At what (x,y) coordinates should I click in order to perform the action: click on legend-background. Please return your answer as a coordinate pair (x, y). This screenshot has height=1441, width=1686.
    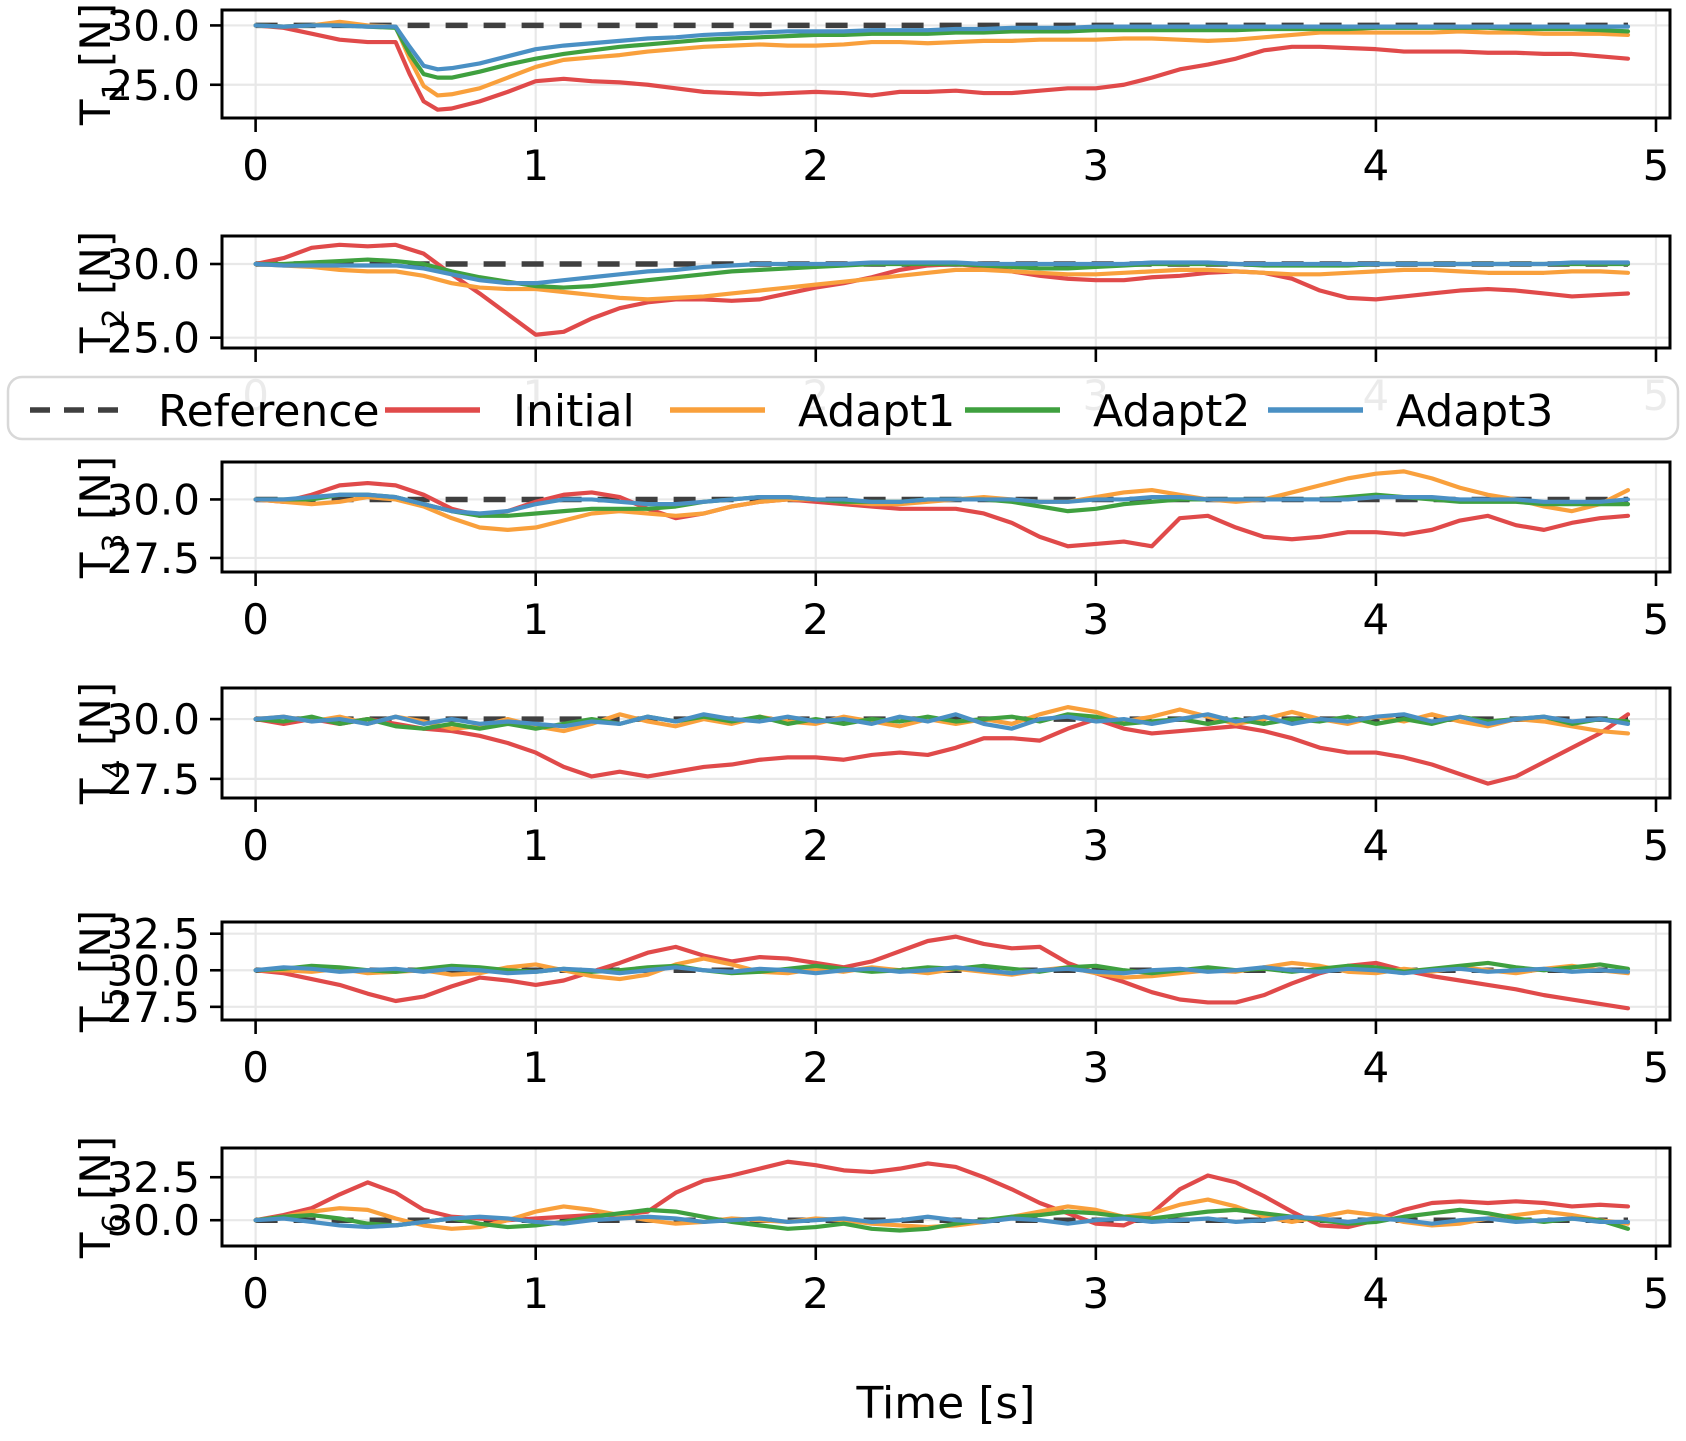
    Looking at the image, I should click on (843, 408).